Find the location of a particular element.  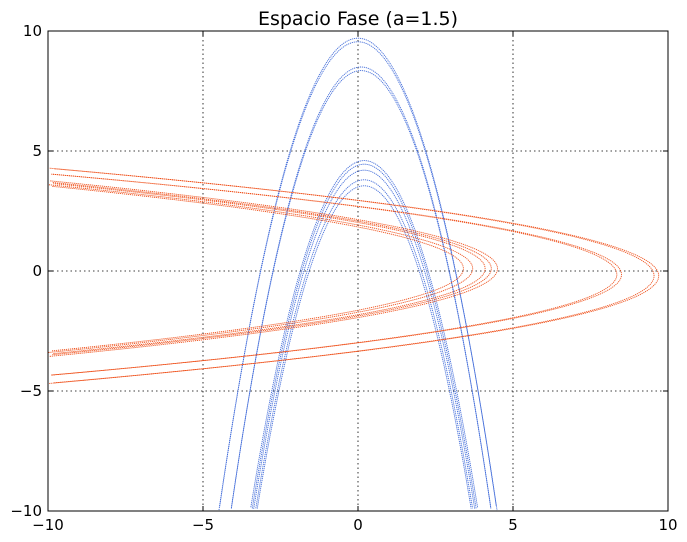

x-tick-label: 0 is located at coordinates (358, 525).